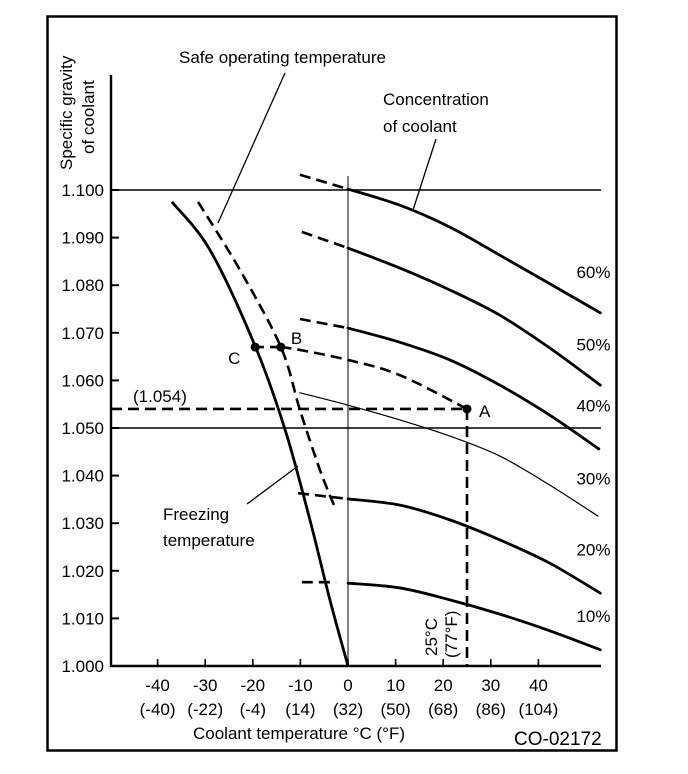 The image size is (688, 774). What do you see at coordinates (593, 550) in the screenshot?
I see `curve-label-20pct: 20%` at bounding box center [593, 550].